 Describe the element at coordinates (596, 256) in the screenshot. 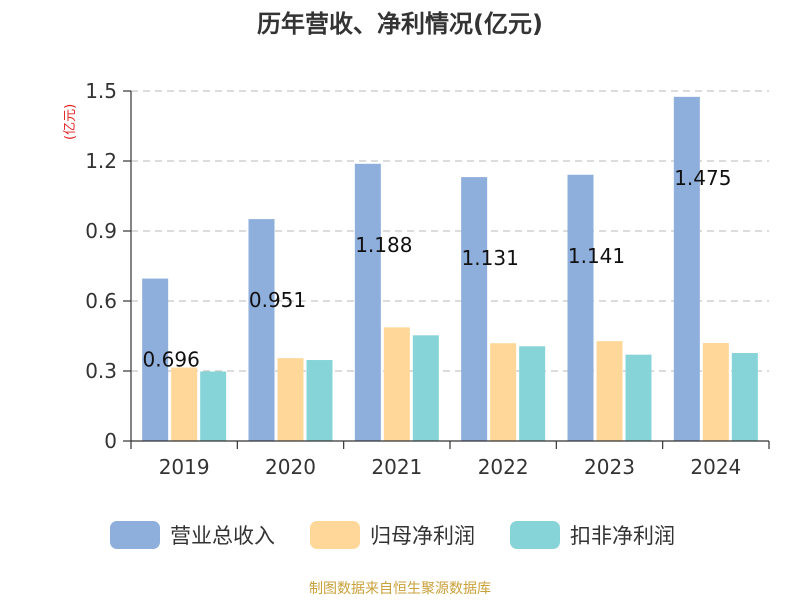

I see `data-label: 1.141` at that location.